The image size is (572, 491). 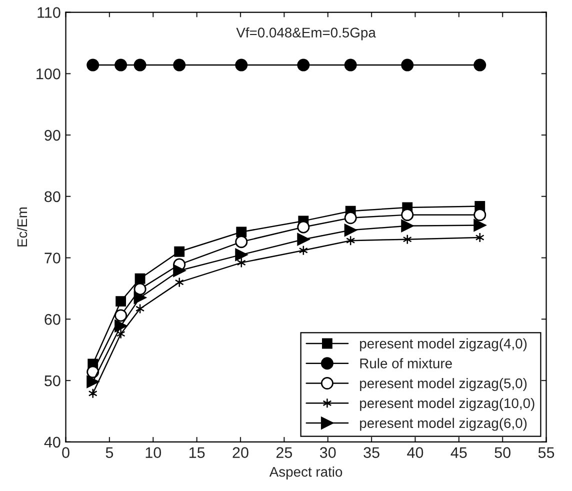 What do you see at coordinates (52, 319) in the screenshot?
I see `y-tick-label: 60` at bounding box center [52, 319].